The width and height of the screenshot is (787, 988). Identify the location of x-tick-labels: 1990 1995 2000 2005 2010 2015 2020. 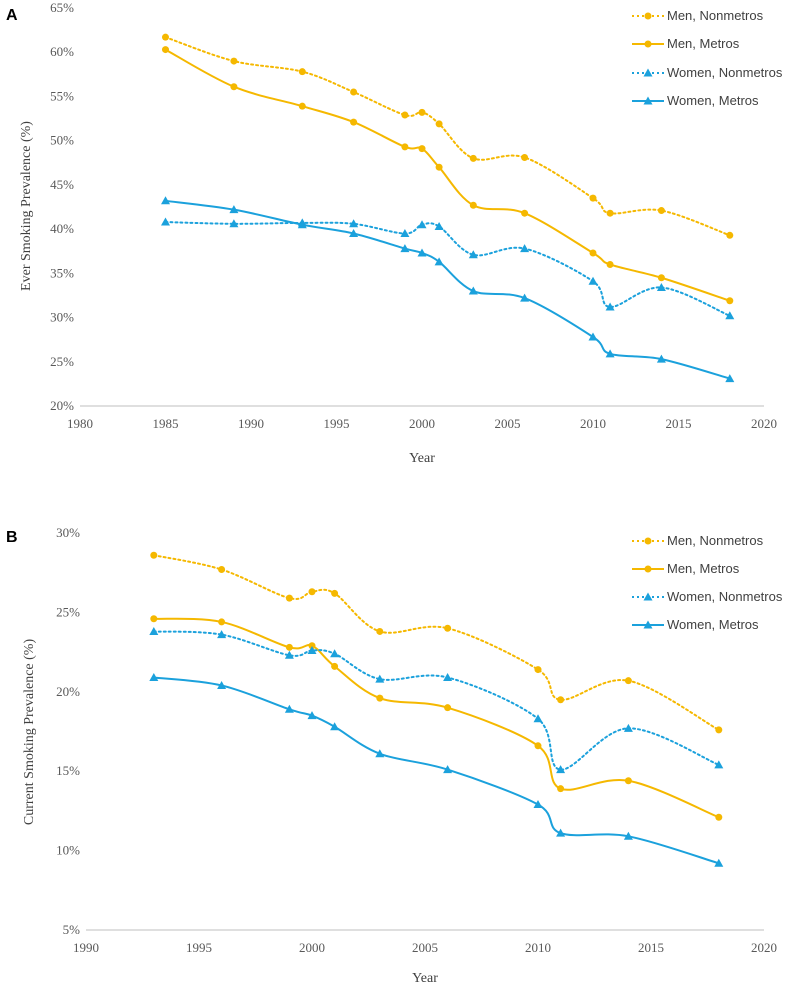
(425, 947).